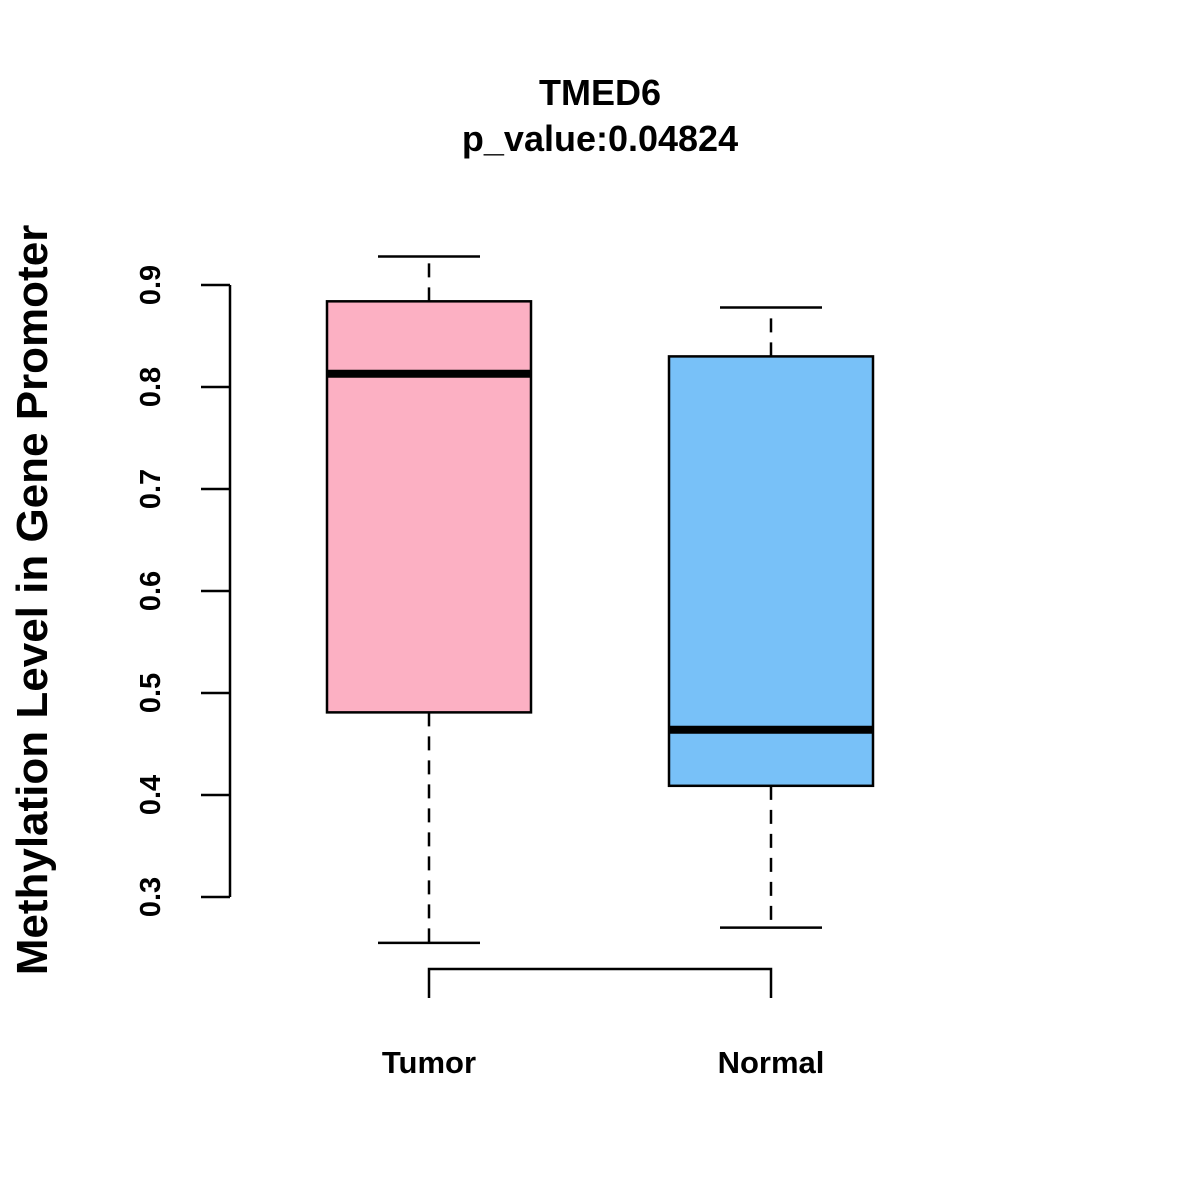 This screenshot has width=1200, height=1200. Describe the element at coordinates (151, 285) in the screenshot. I see `y-tick-label: 0.9` at that location.